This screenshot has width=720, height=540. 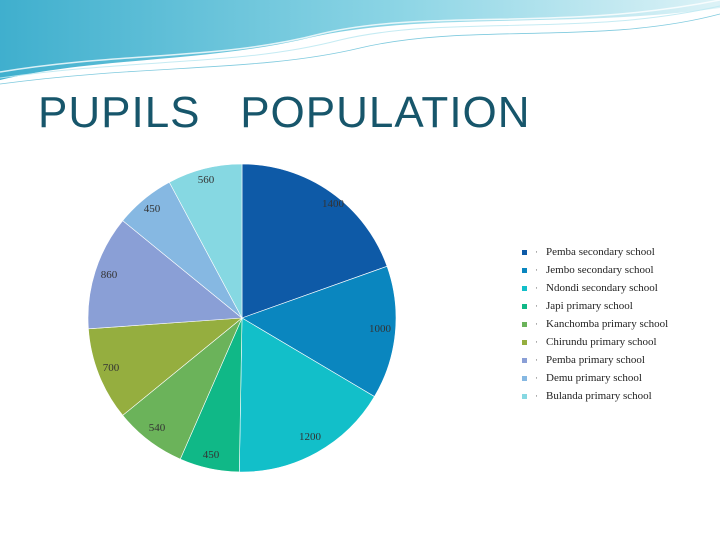 What do you see at coordinates (600, 270) in the screenshot?
I see `legend-label: Jembo secondary school` at bounding box center [600, 270].